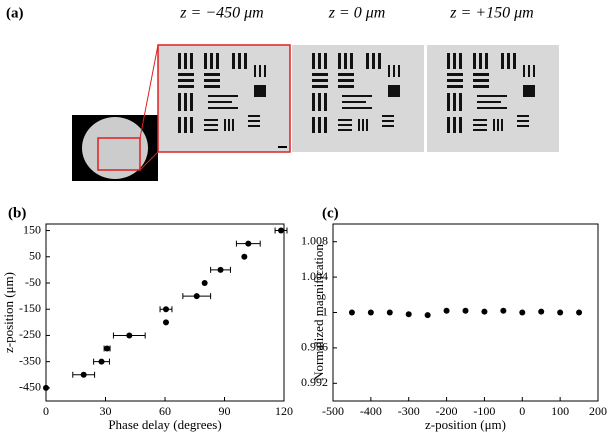  Describe the element at coordinates (30, 387) in the screenshot. I see `y-tick-label: -450` at that location.